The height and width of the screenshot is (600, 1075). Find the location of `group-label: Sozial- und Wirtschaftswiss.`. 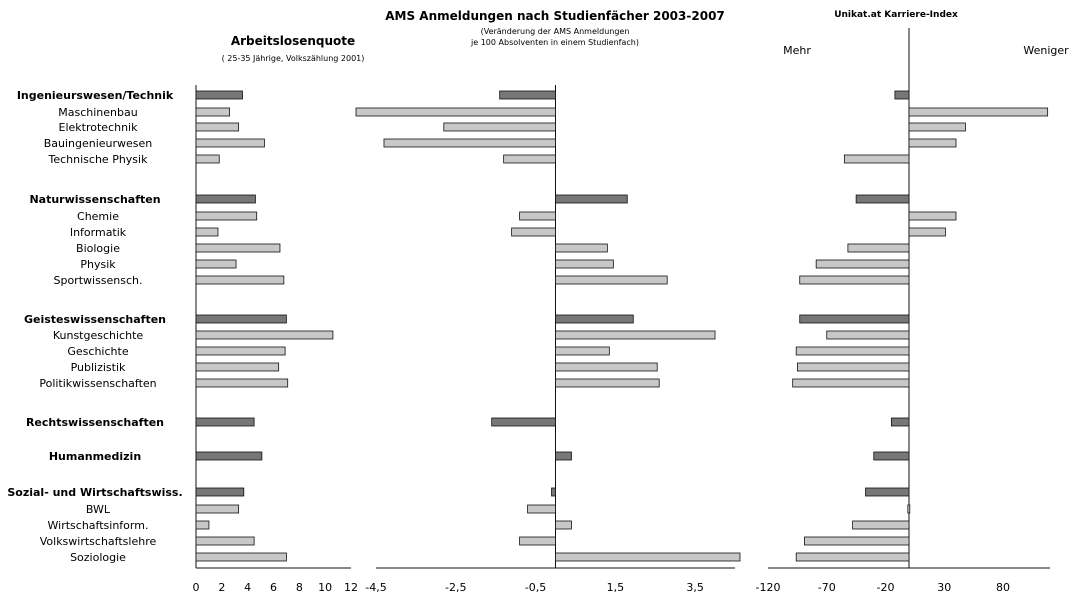

group-label: Sozial- und Wirtschaftswiss. is located at coordinates (94, 492).